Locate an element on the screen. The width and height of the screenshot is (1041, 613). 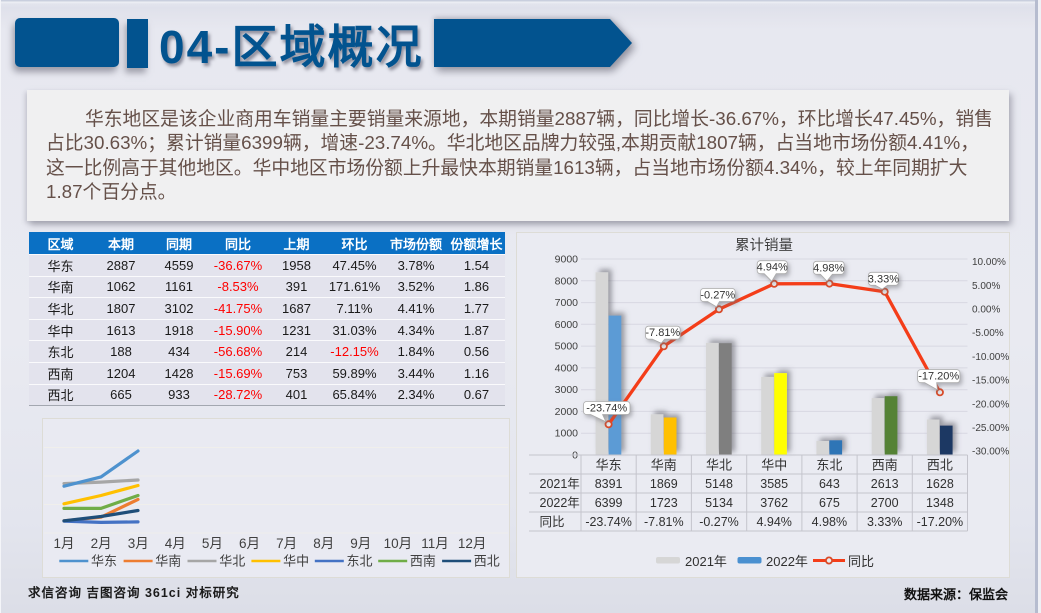
svg-text: 5000 is located at coordinates (567, 347).